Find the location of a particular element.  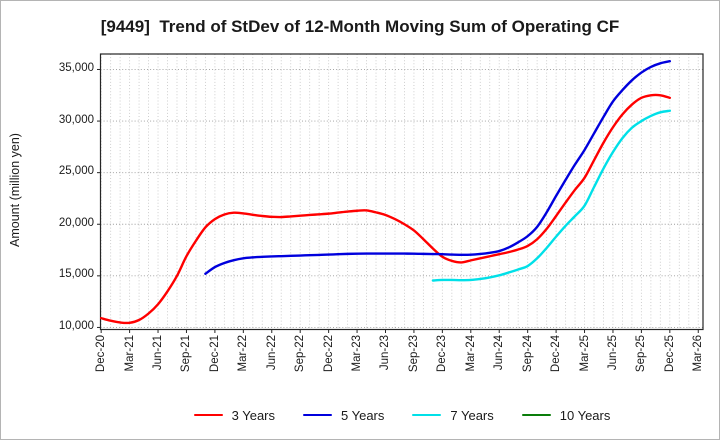

x-tick-label: Mar-25 is located at coordinates (584, 353).